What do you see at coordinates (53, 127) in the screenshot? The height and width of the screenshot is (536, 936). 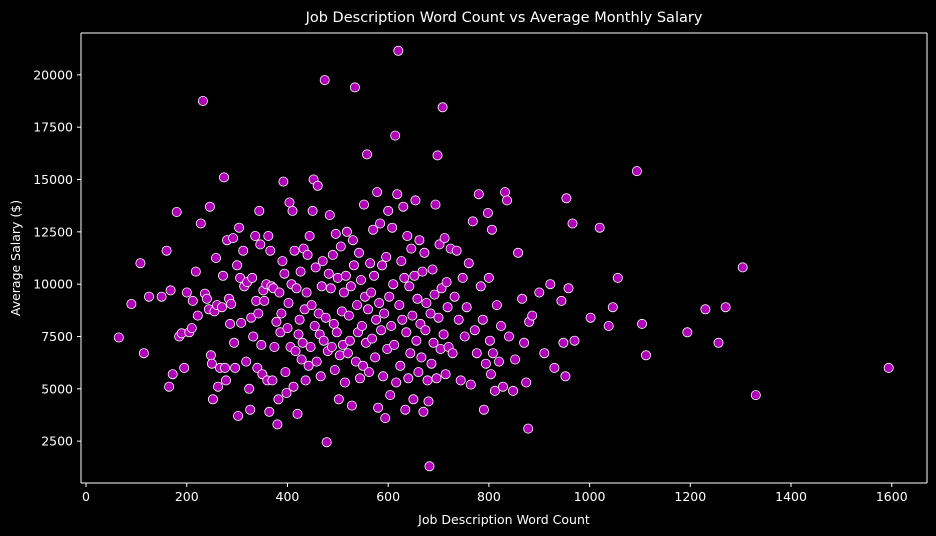 I see `y-tick-label: 17500` at bounding box center [53, 127].